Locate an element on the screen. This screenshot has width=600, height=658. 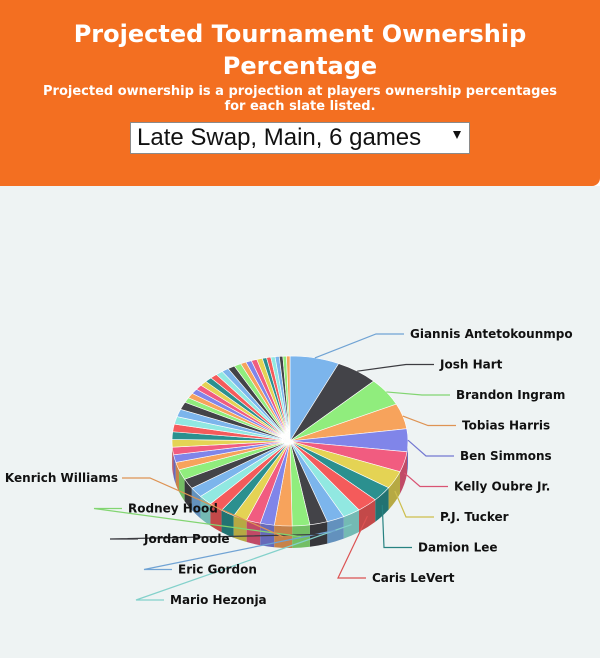
slate-select: Late Swap, Main, 6 games is located at coordinates (300, 138).